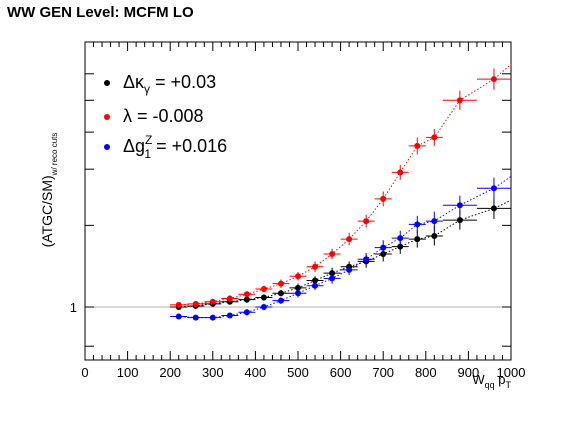  What do you see at coordinates (213, 372) in the screenshot?
I see `x-tick-label: 300` at bounding box center [213, 372].